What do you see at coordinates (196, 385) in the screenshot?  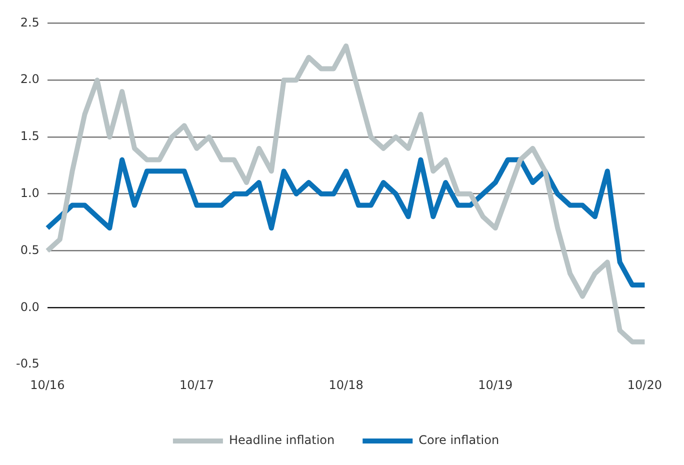 I see `x-tick-label: 10/17` at bounding box center [196, 385].